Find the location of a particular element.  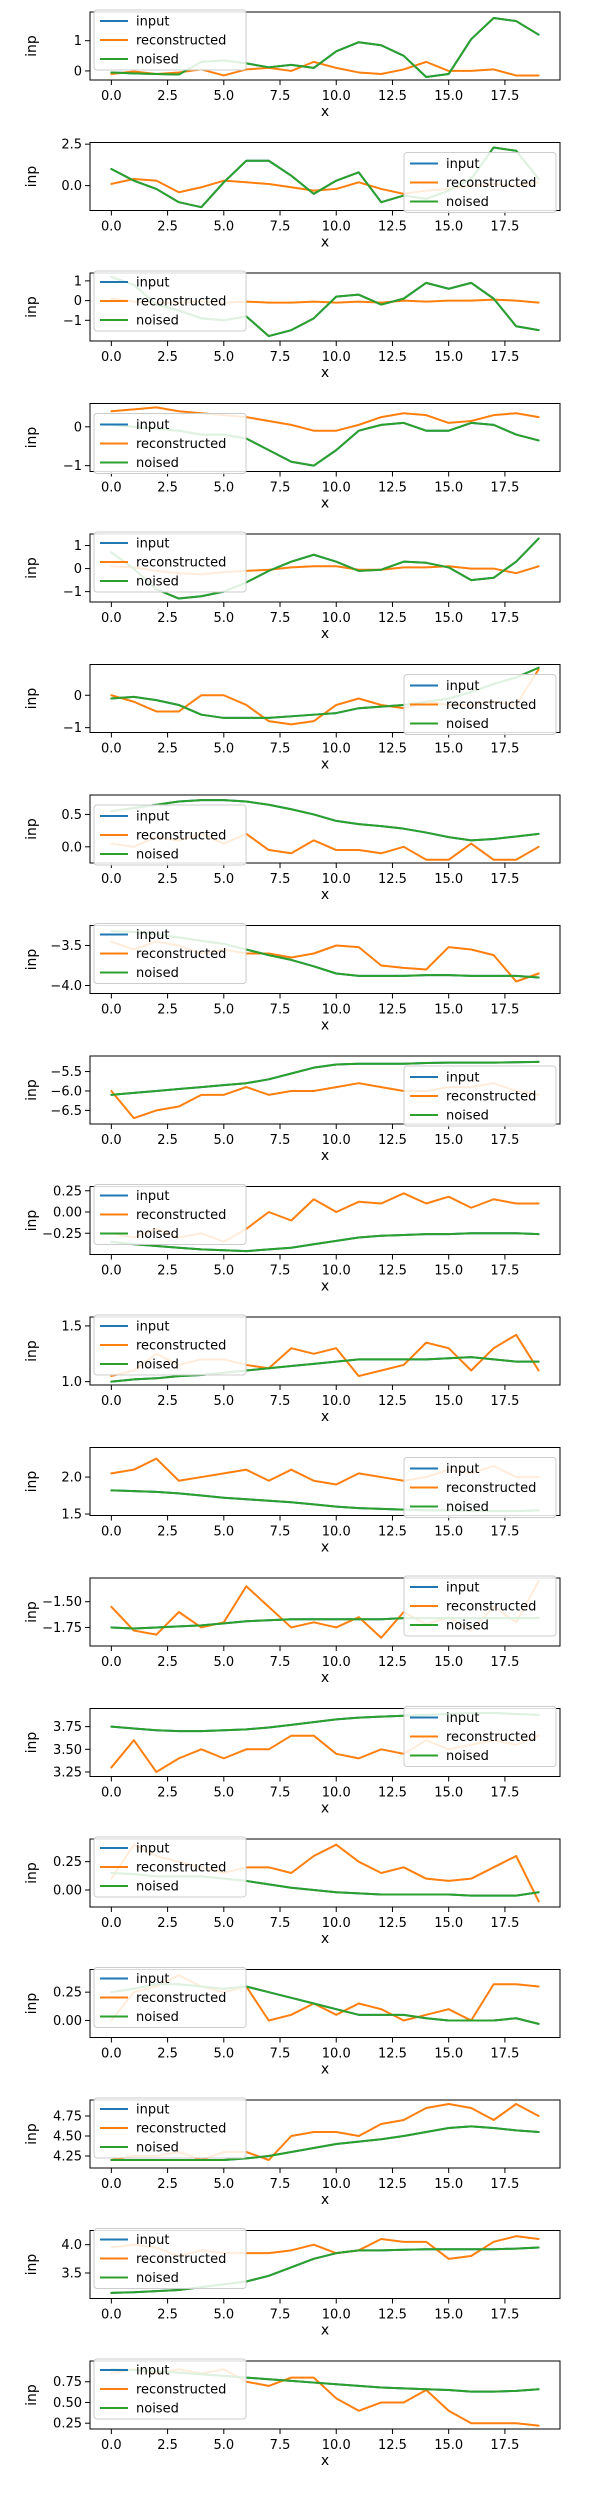

y-tick-label: −1 is located at coordinates (72, 728).